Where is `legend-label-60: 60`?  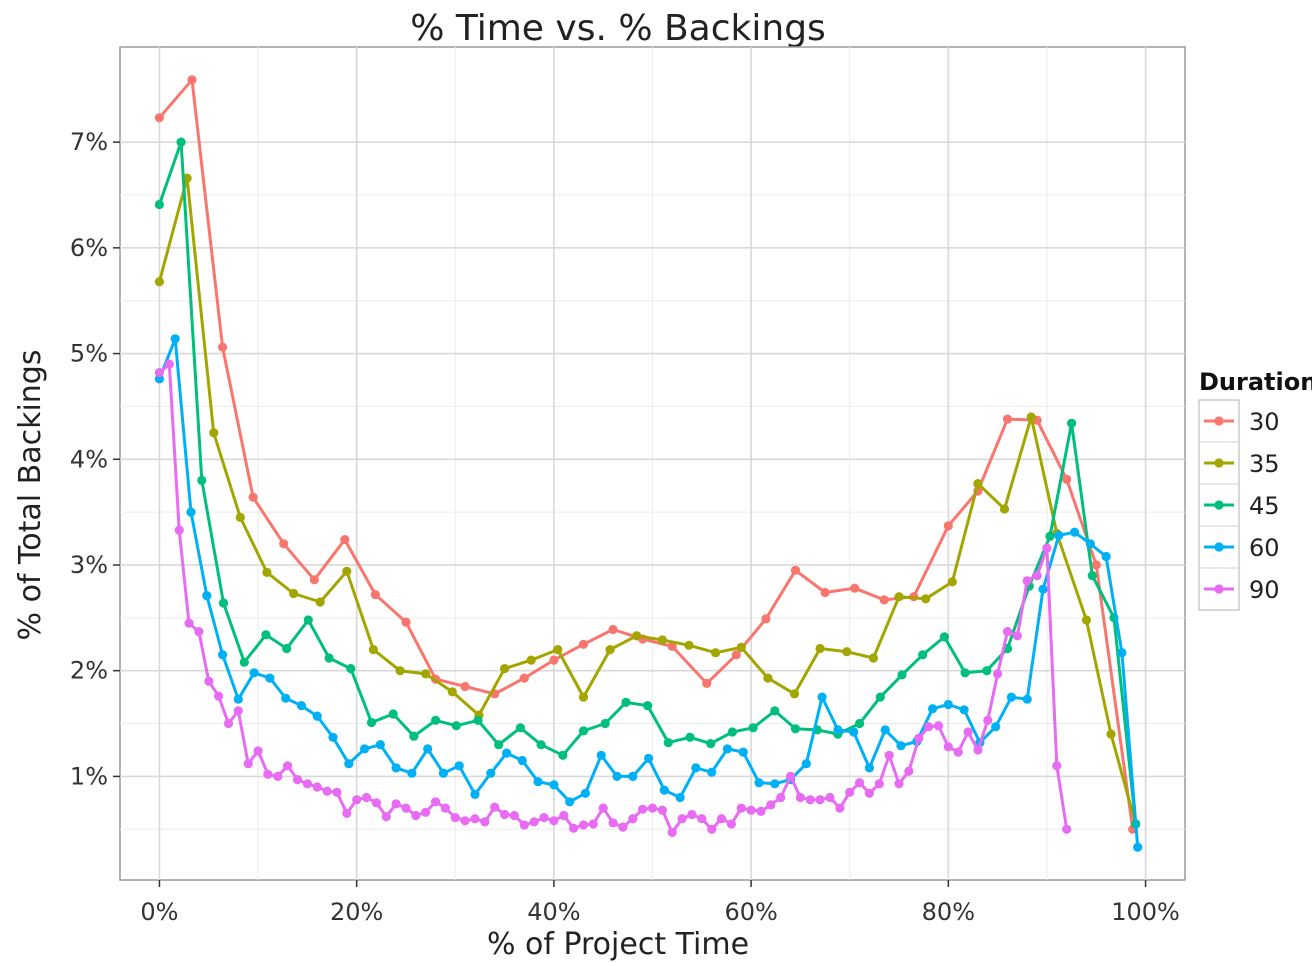 legend-label-60: 60 is located at coordinates (1264, 548).